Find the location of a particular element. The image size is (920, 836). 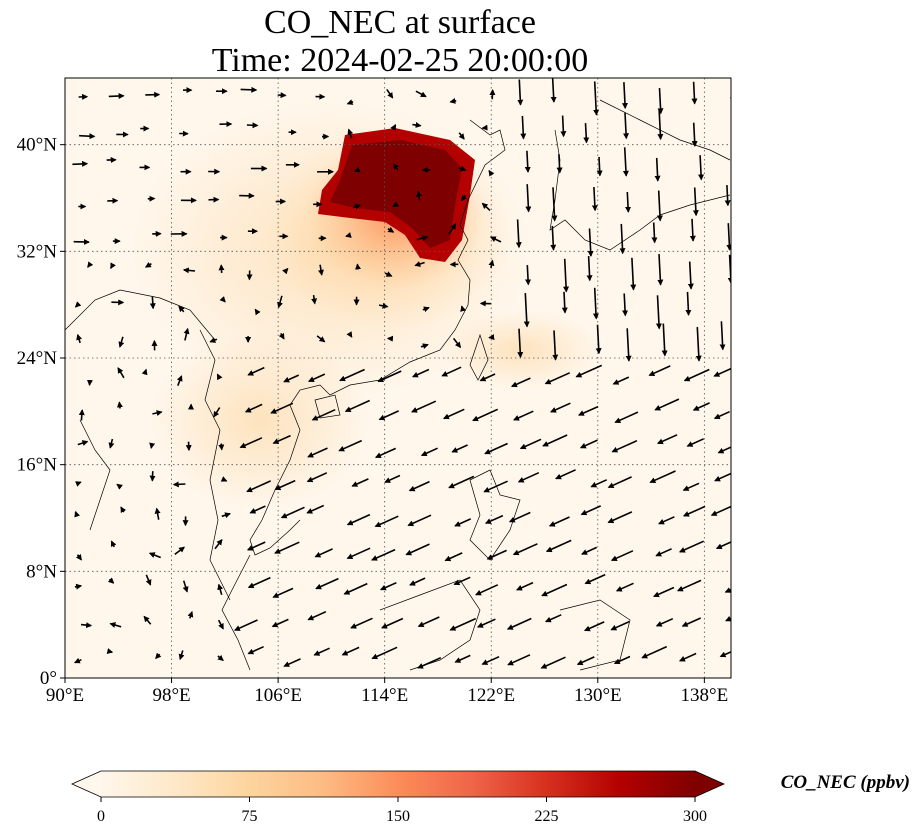

colorbar-extend-max is located at coordinates (709, 784).